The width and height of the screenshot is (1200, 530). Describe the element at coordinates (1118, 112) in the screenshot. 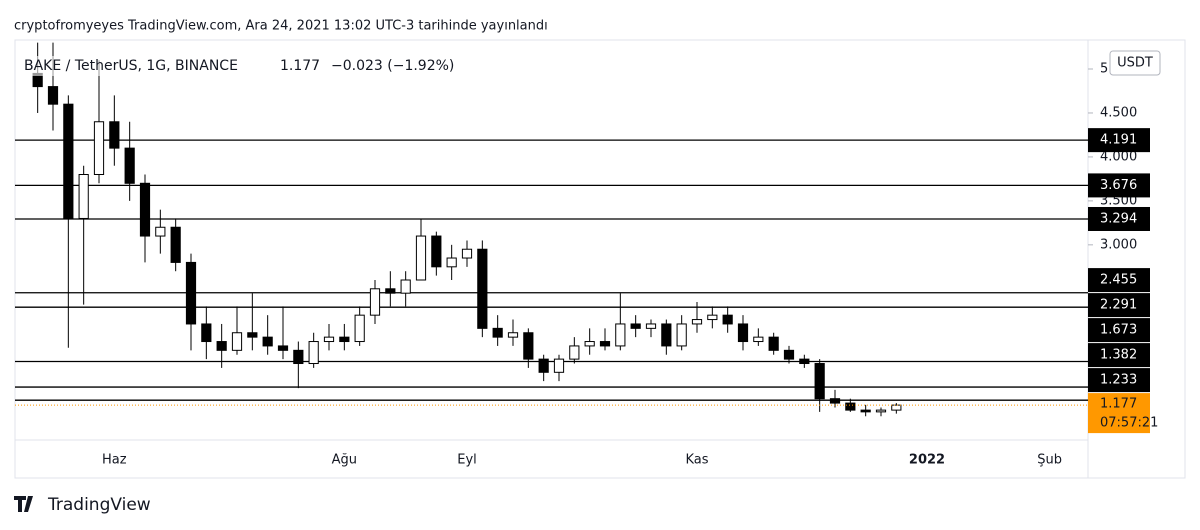

I see `y-tick-label: 4.500` at that location.